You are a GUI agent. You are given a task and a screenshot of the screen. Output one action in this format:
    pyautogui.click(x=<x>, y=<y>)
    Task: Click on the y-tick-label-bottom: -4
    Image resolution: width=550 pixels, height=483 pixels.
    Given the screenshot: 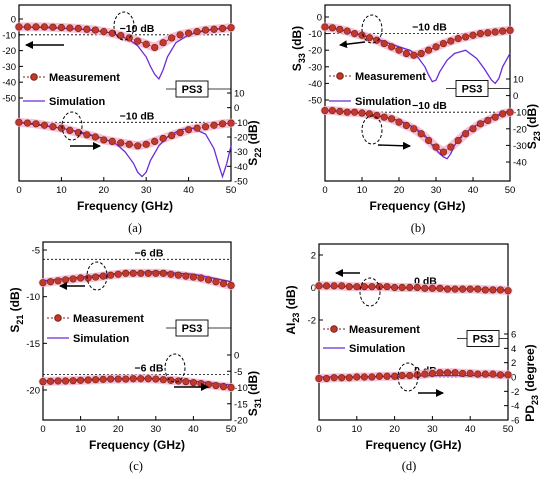 What is the action you would take?
    pyautogui.click(x=515, y=406)
    